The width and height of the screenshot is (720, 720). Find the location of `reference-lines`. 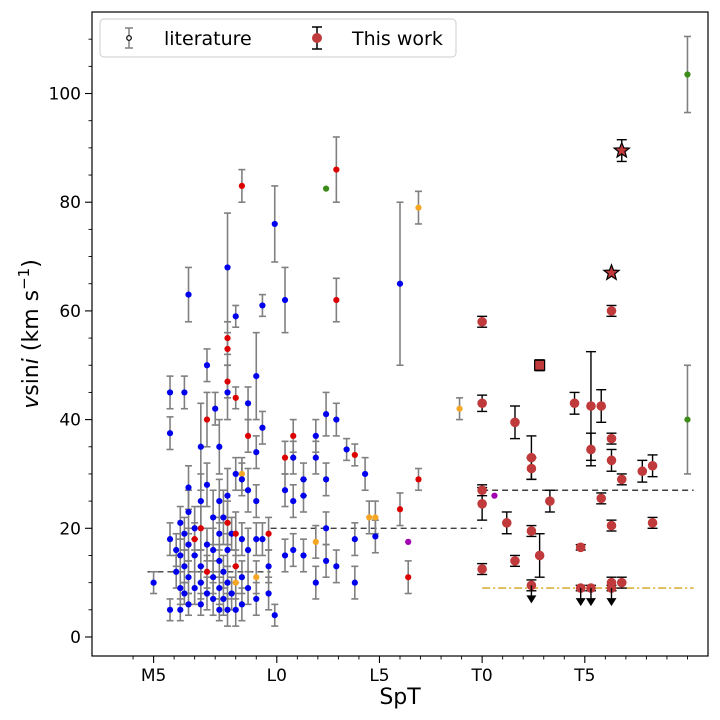

reference-lines is located at coordinates (420, 539).